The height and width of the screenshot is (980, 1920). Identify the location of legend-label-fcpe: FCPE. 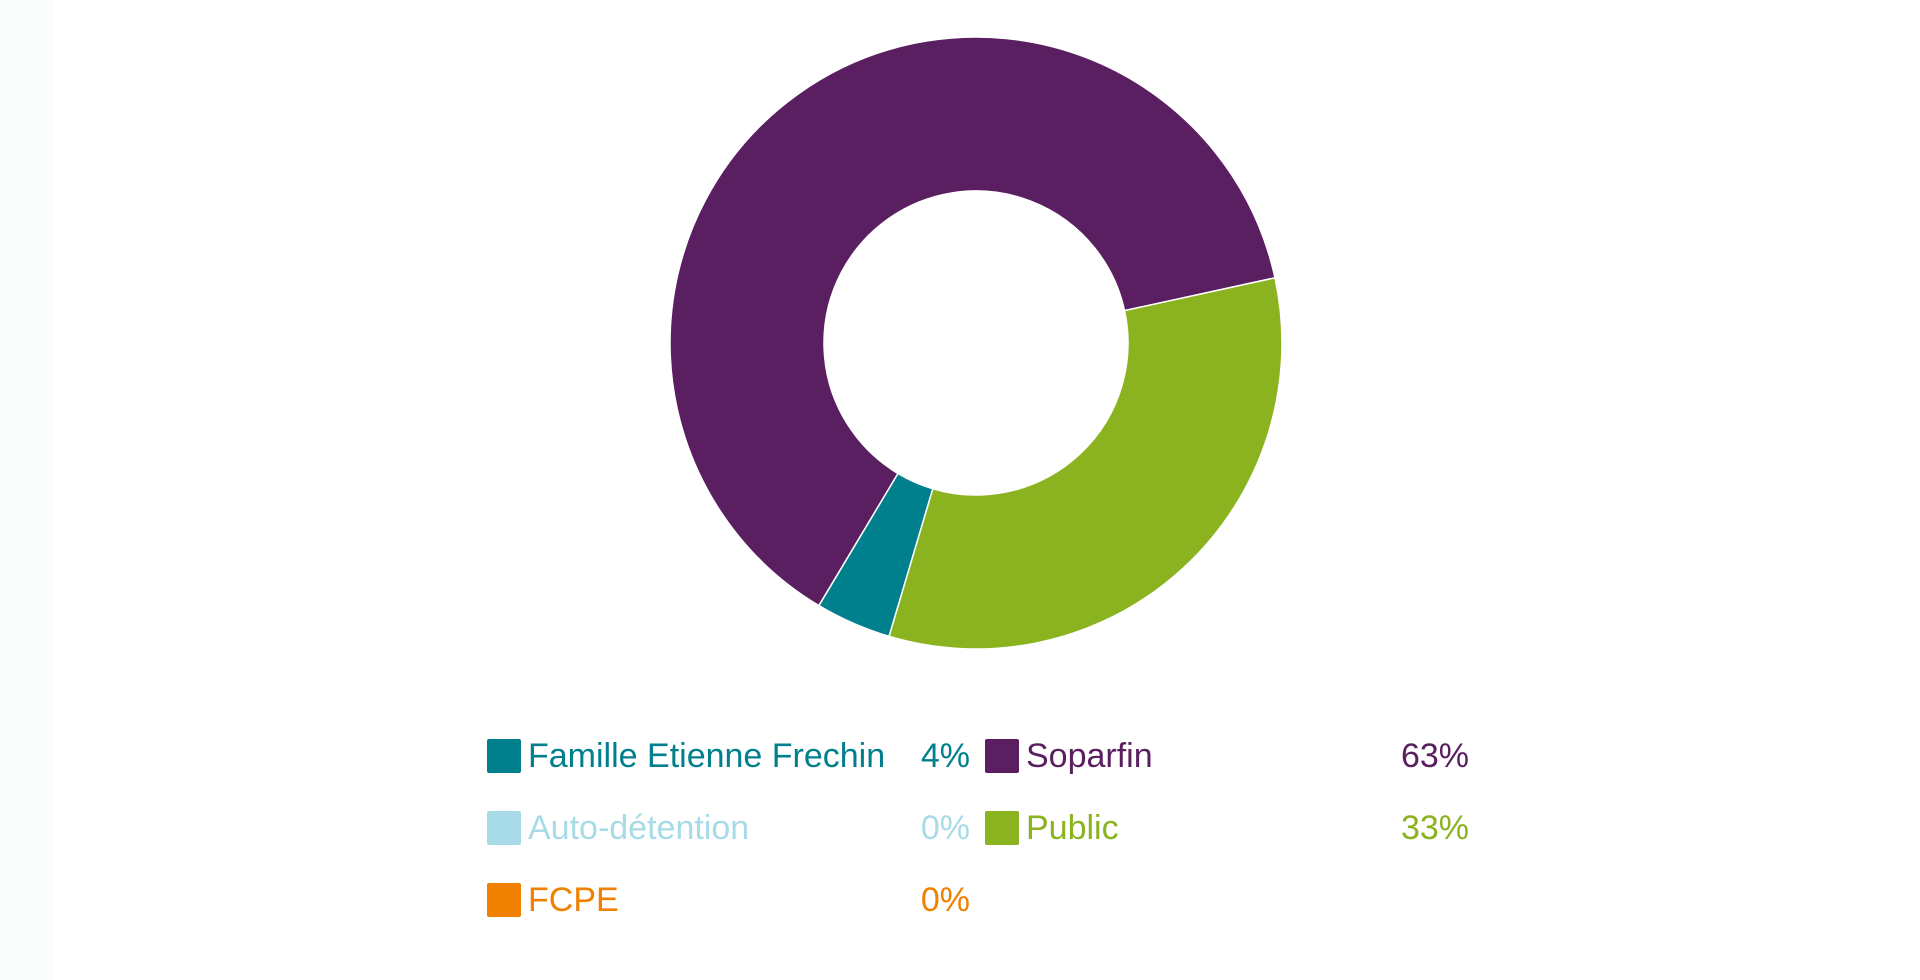
(573, 900).